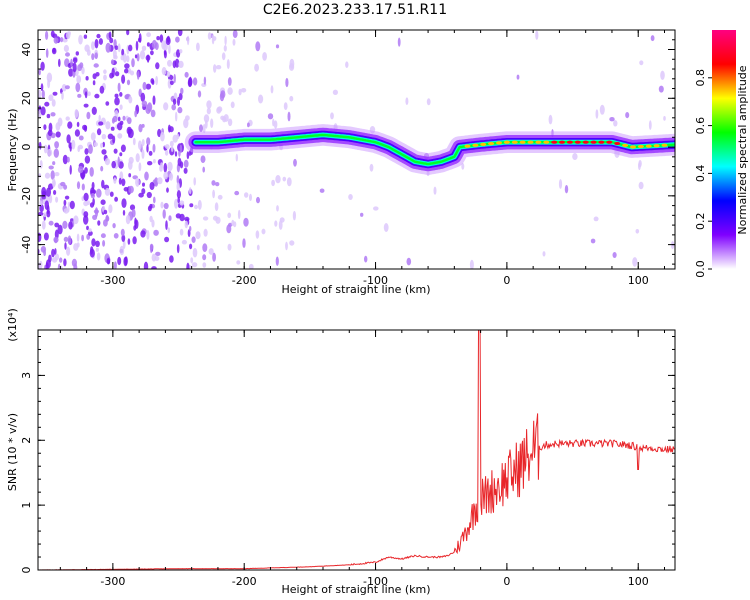  I want to click on colorbar-tick-label: 0.4, so click(700, 174).